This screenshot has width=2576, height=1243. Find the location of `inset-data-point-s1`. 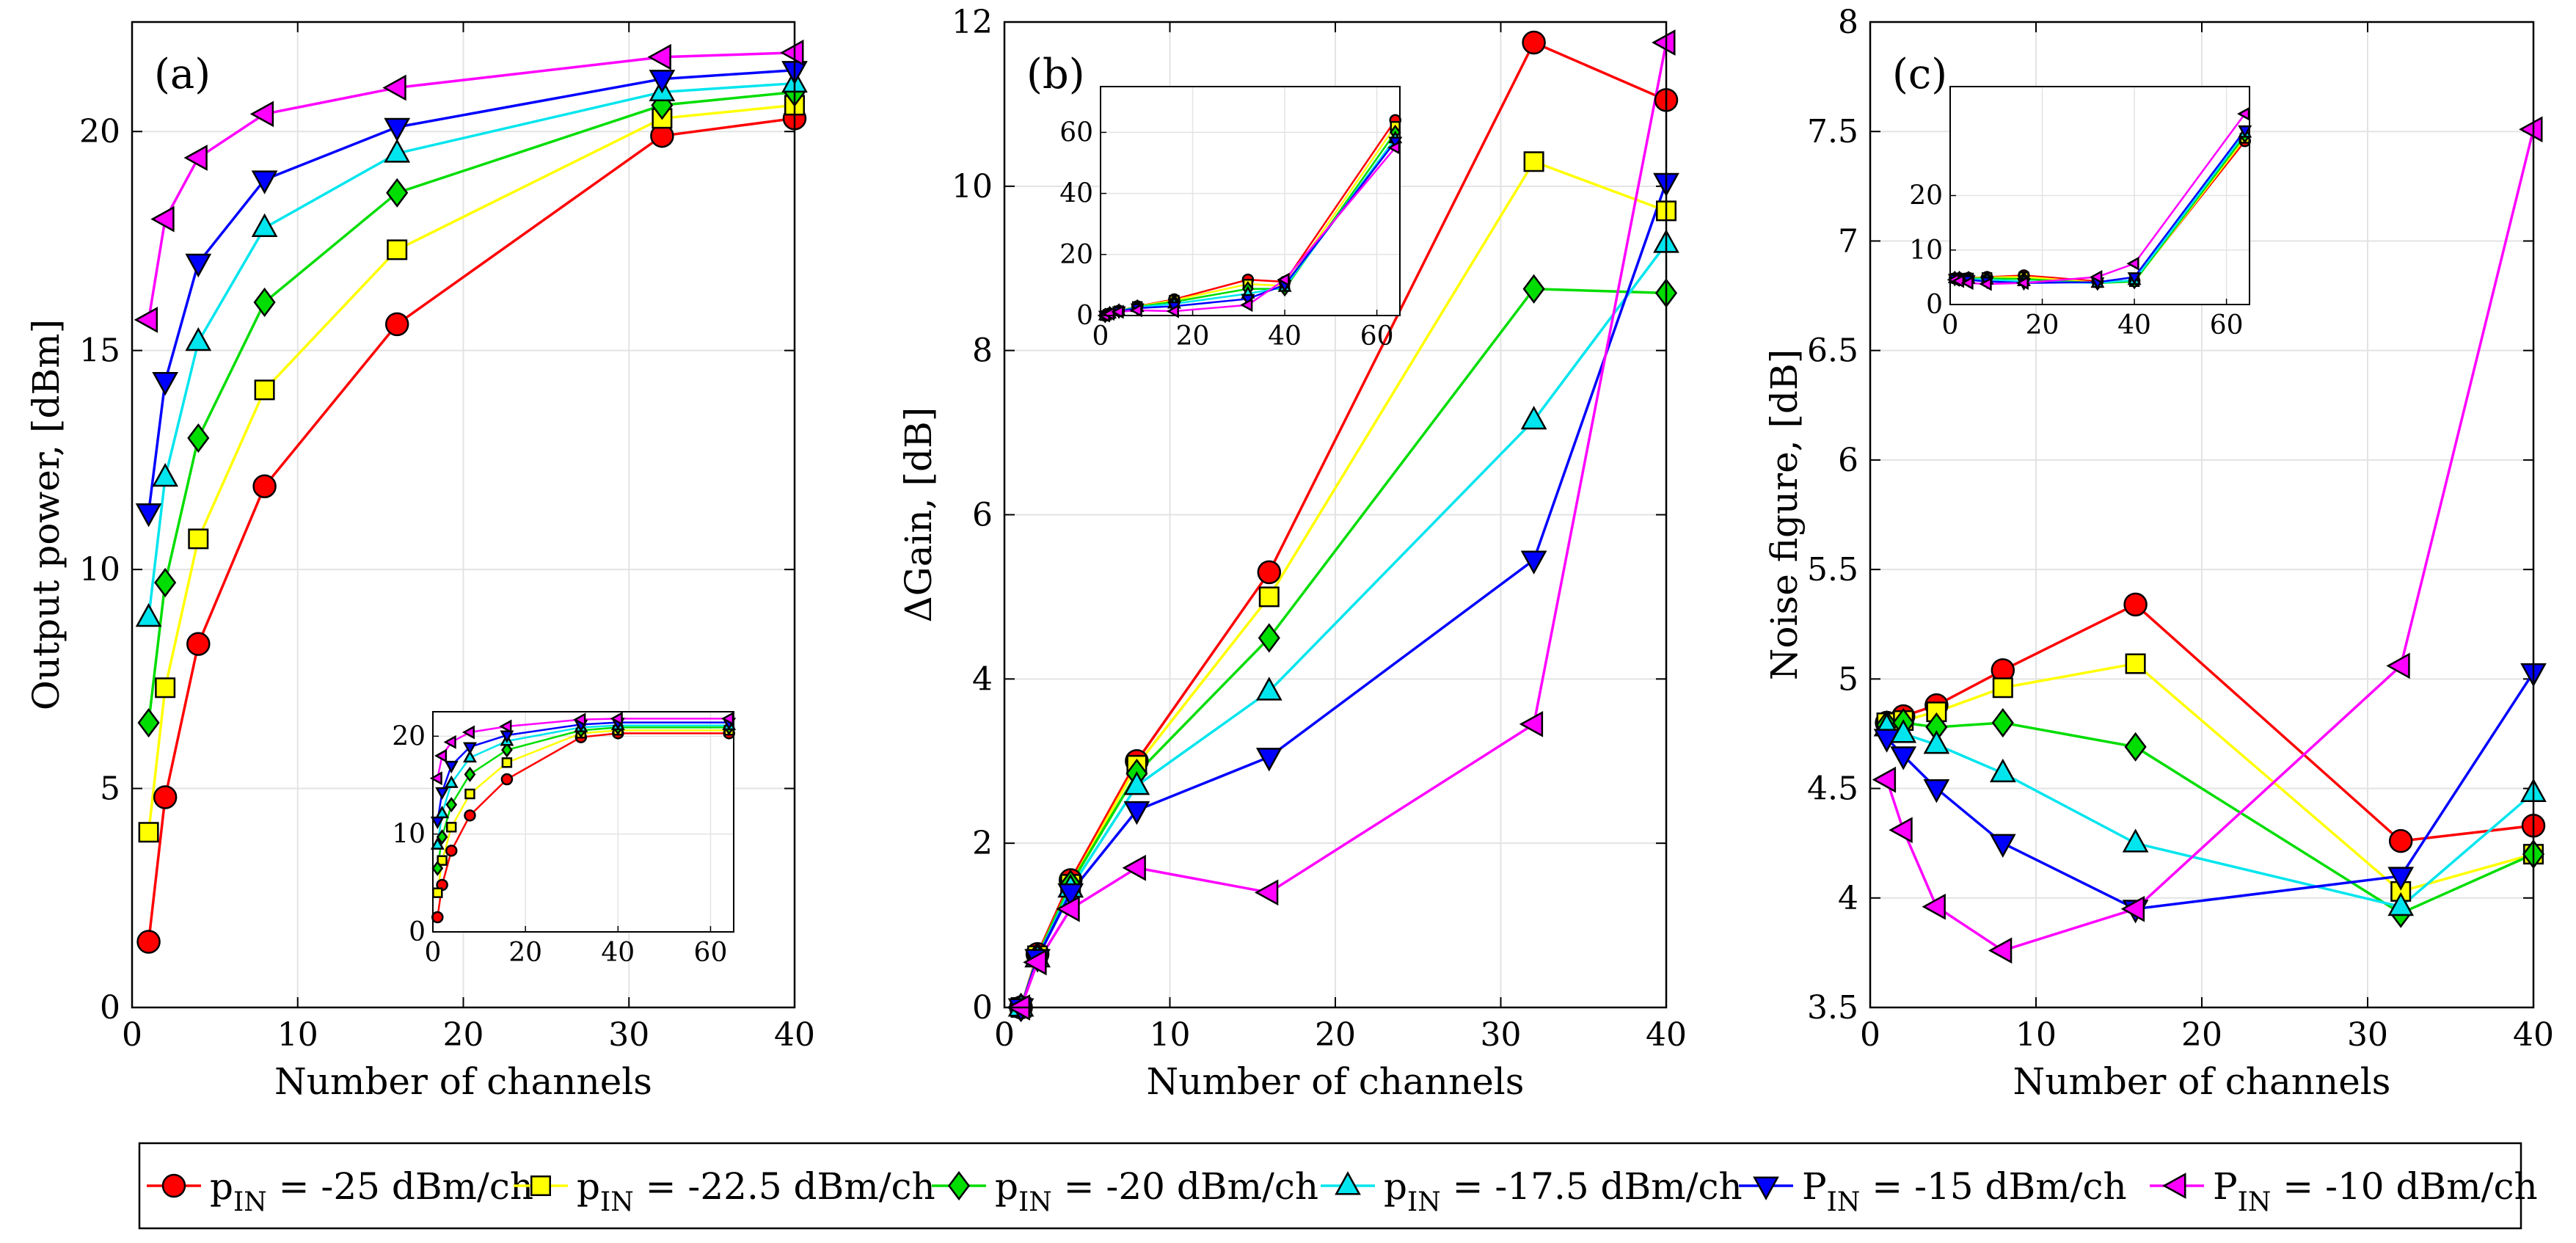

inset-data-point-s1 is located at coordinates (438, 917).